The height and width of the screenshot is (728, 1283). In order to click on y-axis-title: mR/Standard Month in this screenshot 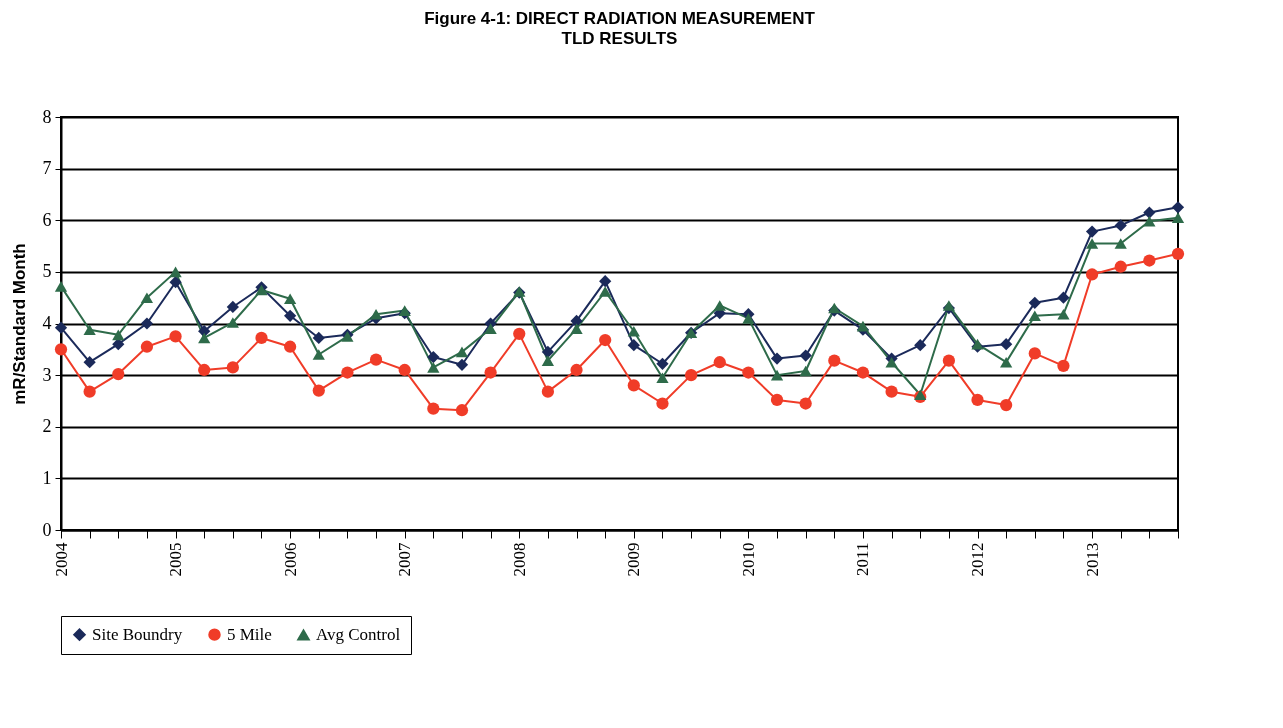, I will do `click(19, 324)`.